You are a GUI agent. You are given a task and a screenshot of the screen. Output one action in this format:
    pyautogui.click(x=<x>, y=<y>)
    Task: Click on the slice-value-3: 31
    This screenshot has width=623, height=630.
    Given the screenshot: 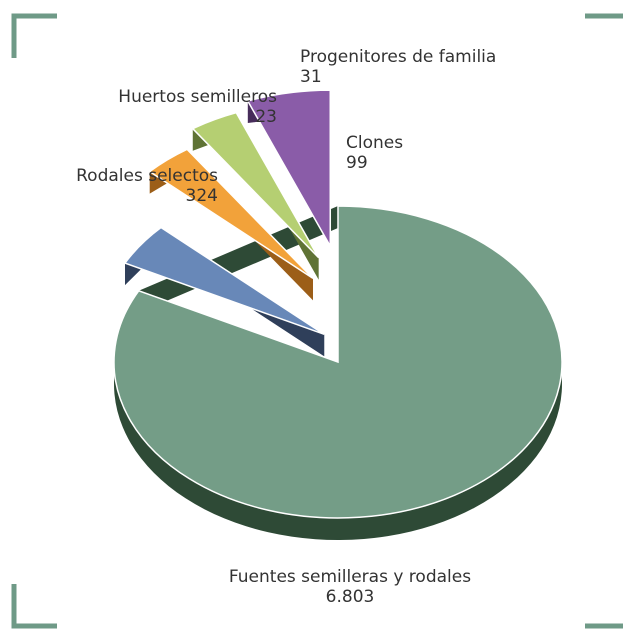 What is the action you would take?
    pyautogui.click(x=311, y=77)
    